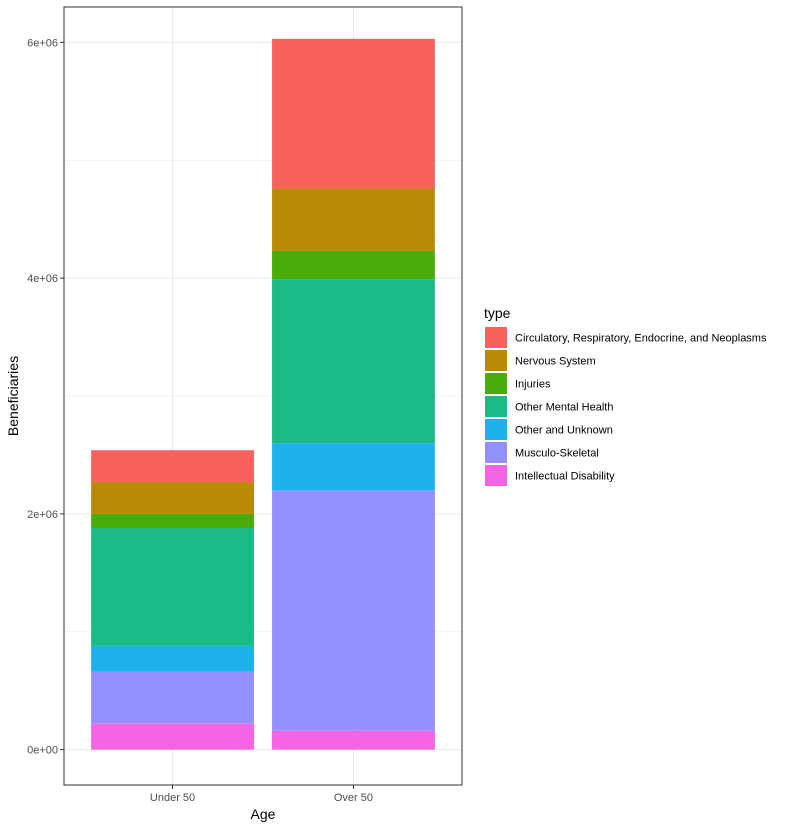 The height and width of the screenshot is (829, 800). I want to click on legend-item: Injuries, so click(518, 383).